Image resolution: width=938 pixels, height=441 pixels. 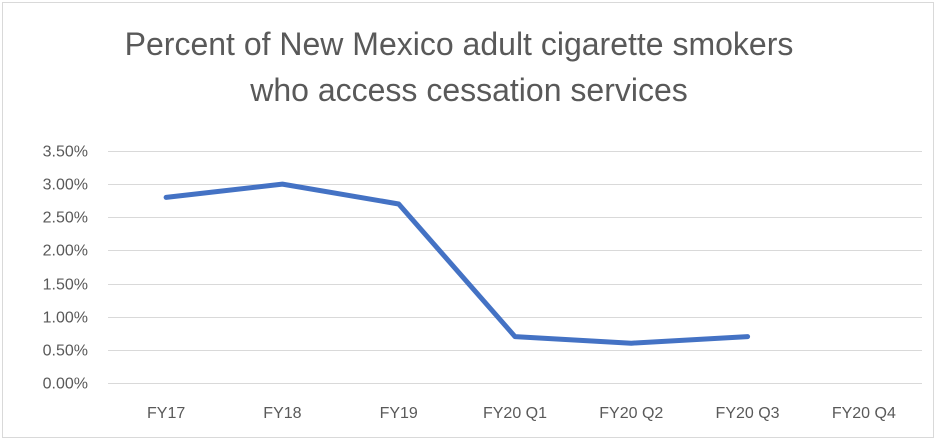 What do you see at coordinates (469, 90) in the screenshot?
I see `chart-title-line-2: who access cessation services` at bounding box center [469, 90].